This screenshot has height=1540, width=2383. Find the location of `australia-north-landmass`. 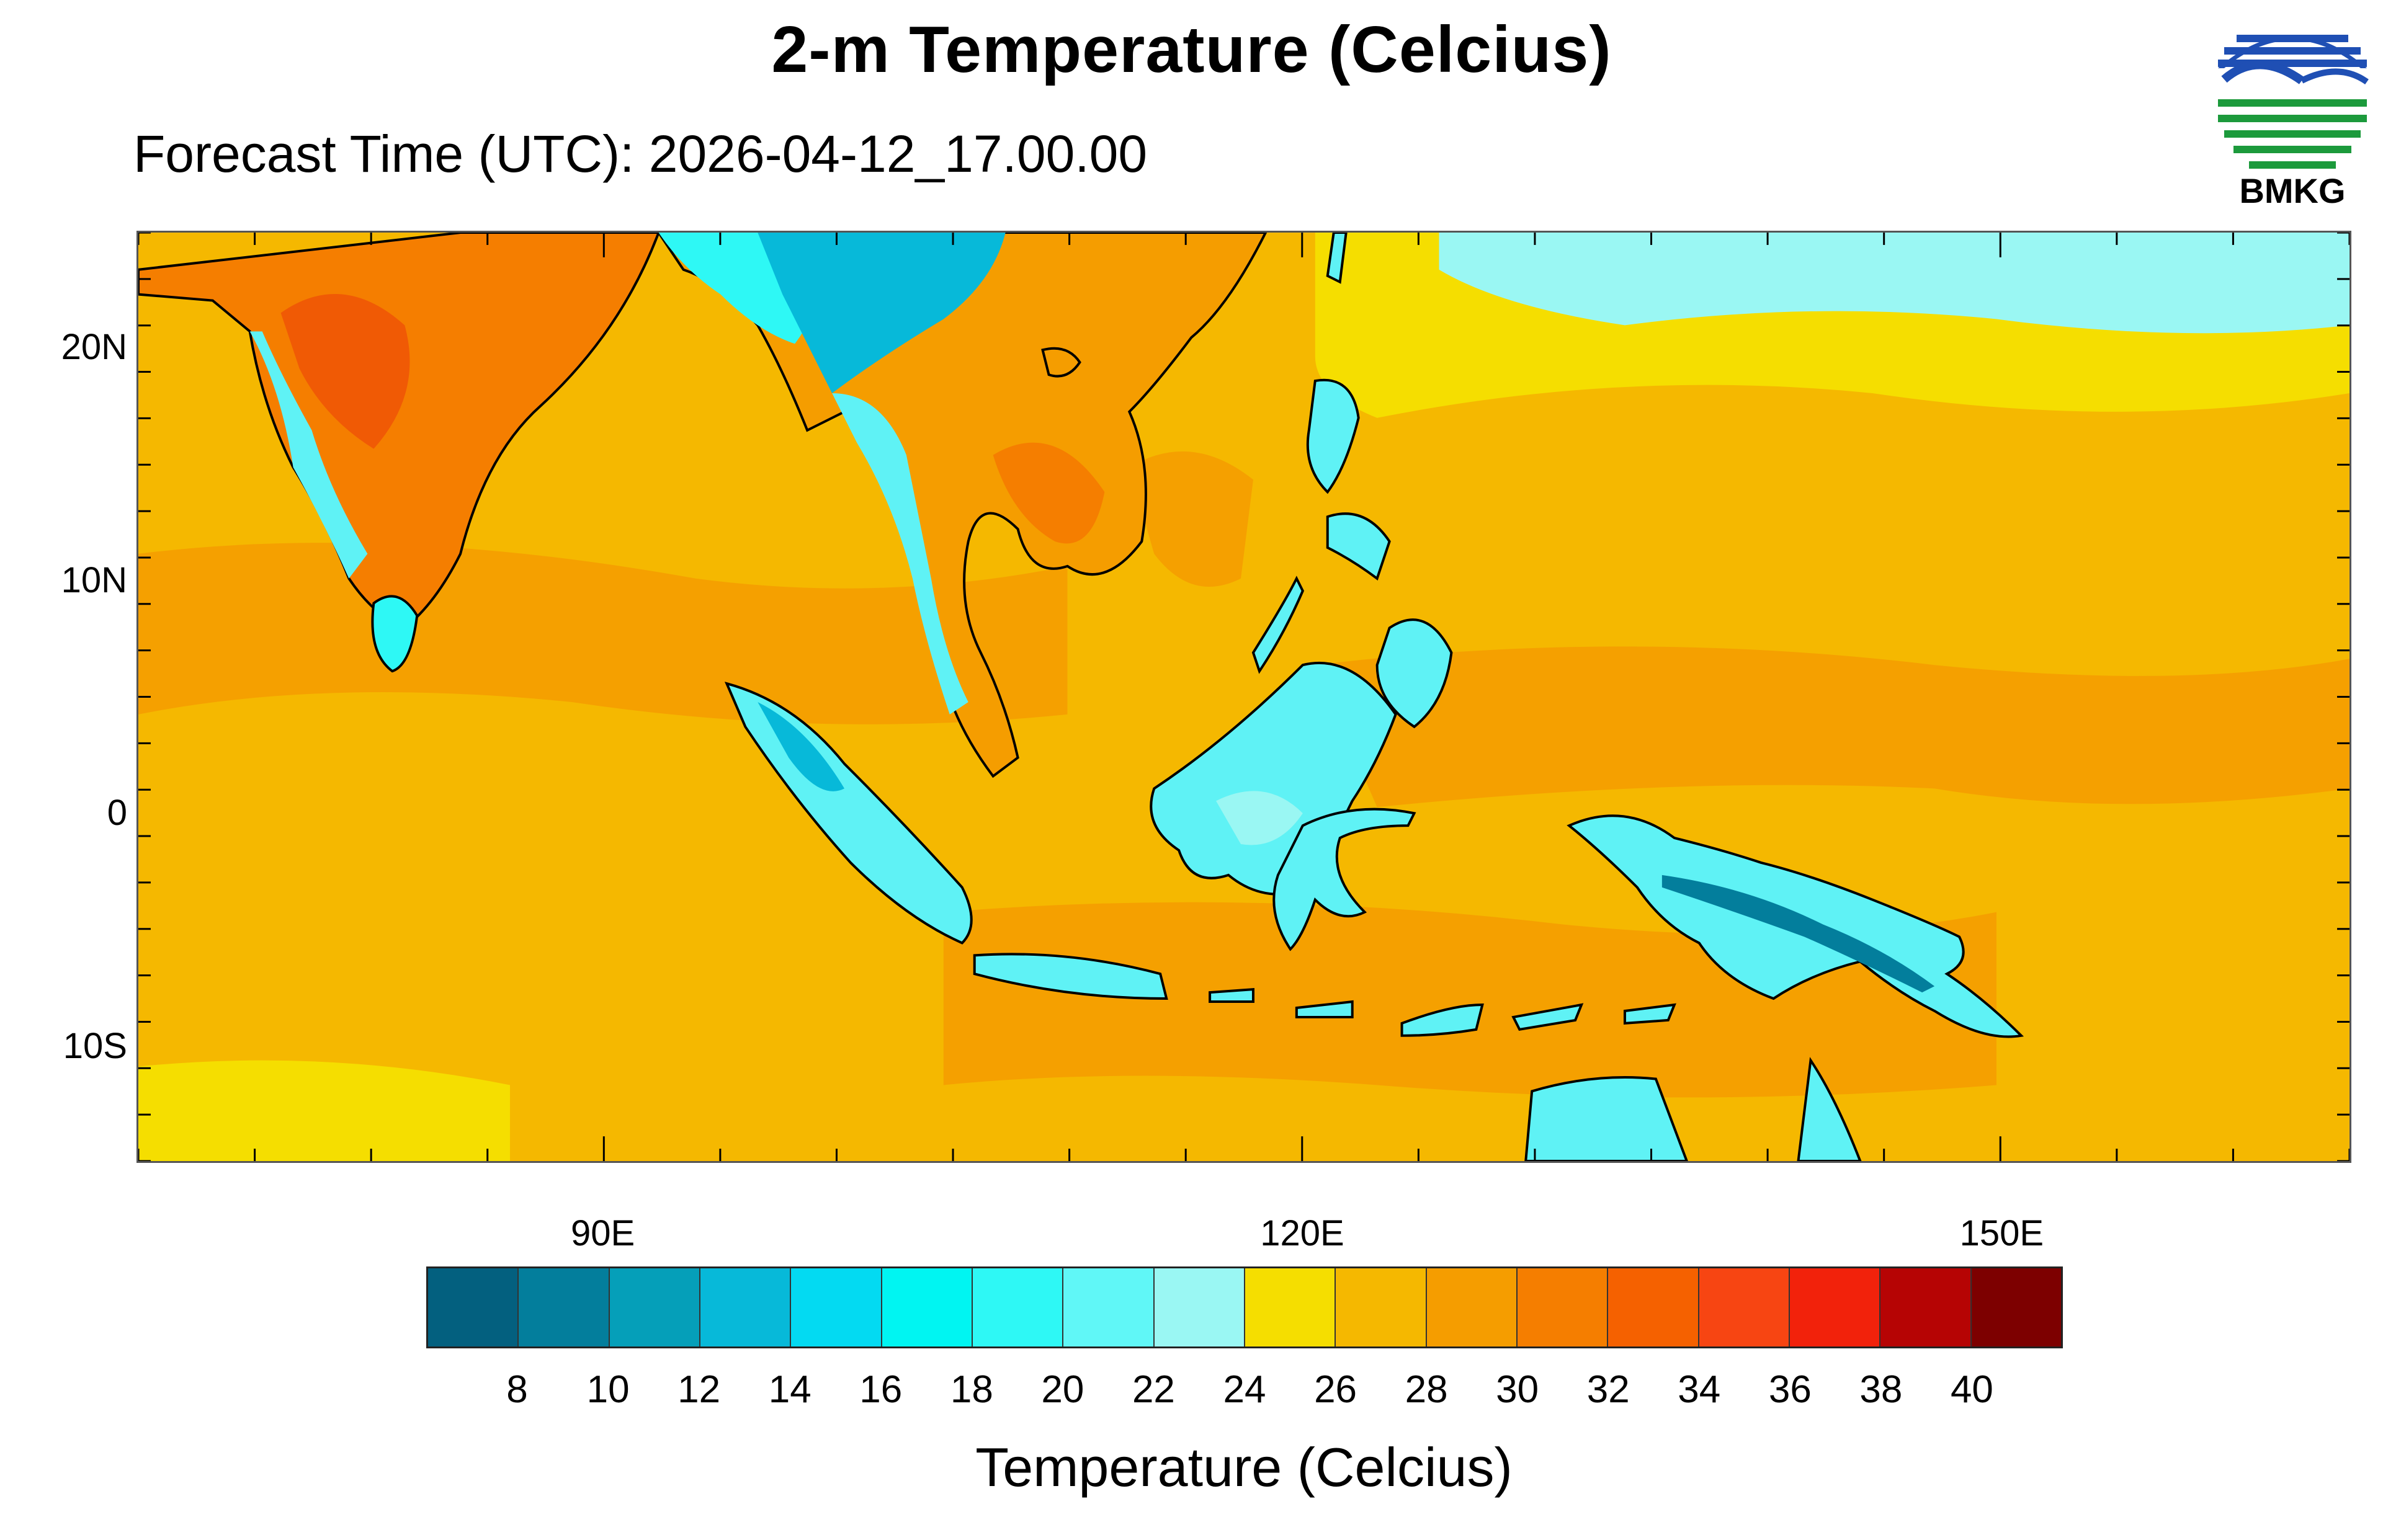

australia-north-landmass is located at coordinates (1693, 1109).